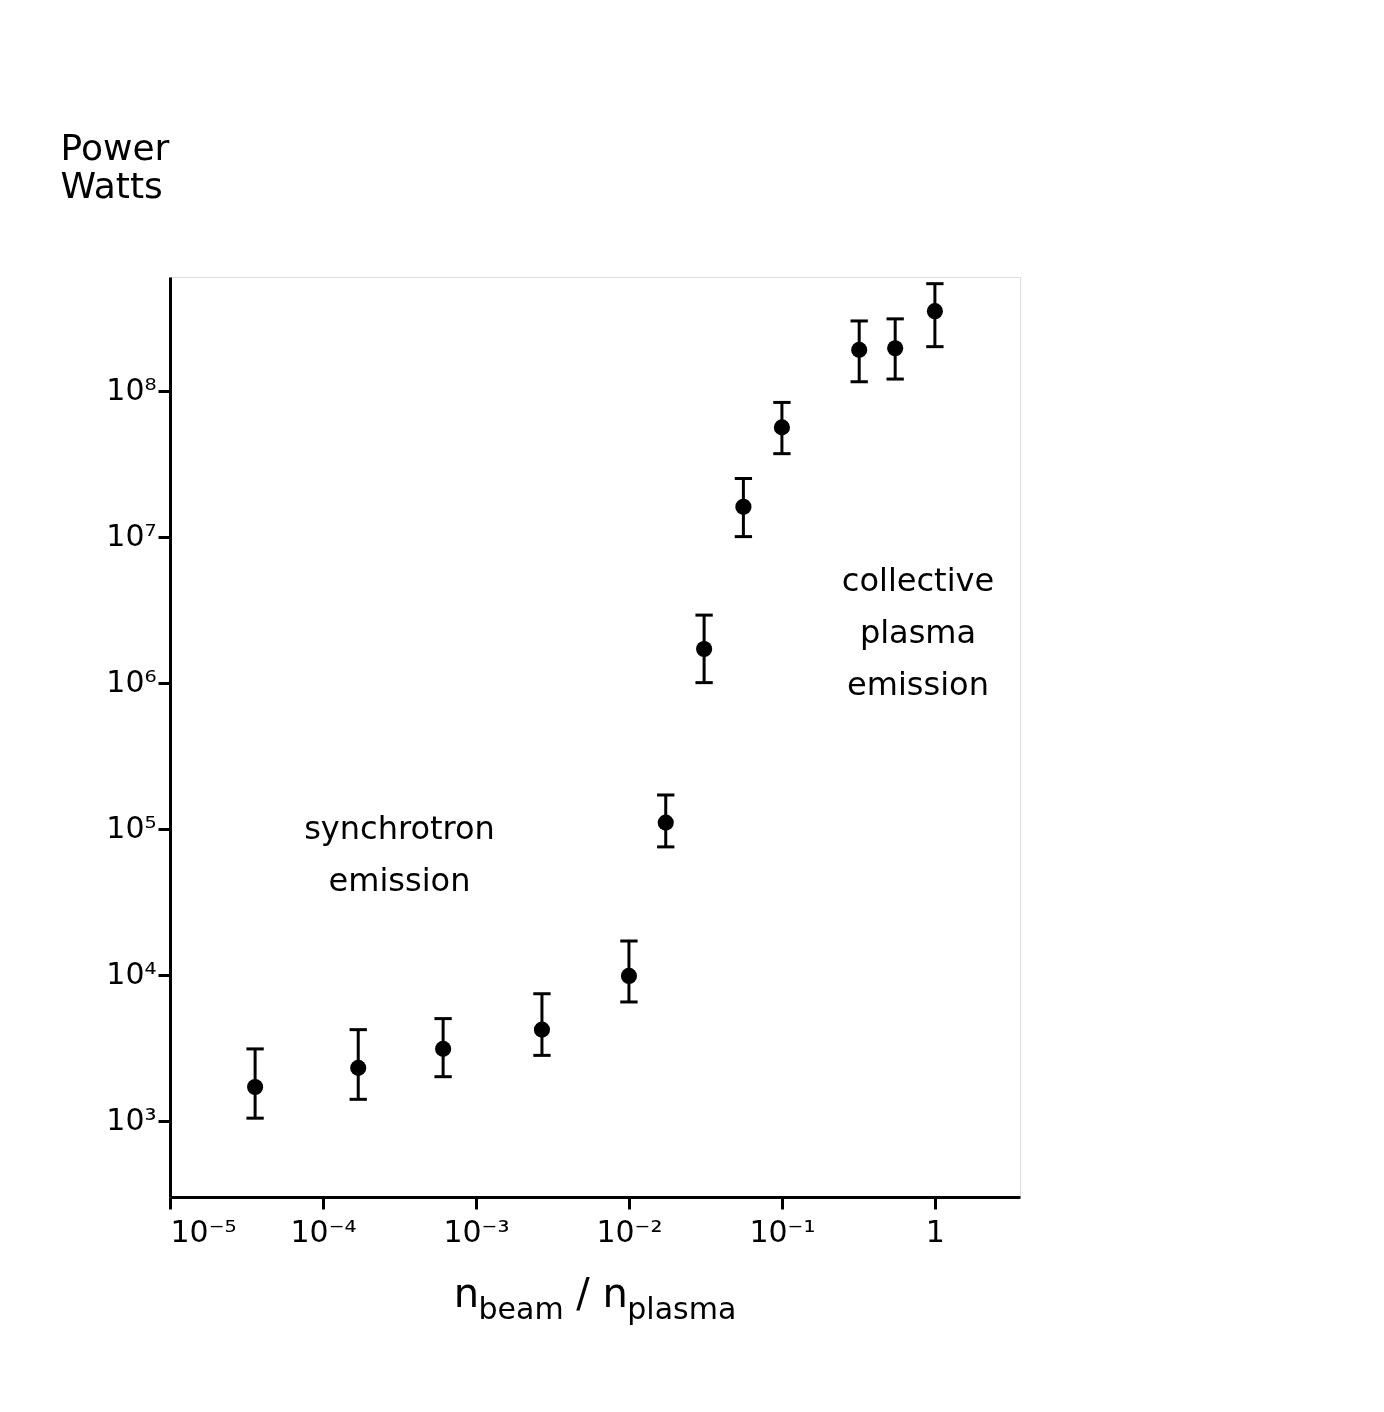 This screenshot has width=1384, height=1412. Describe the element at coordinates (399, 854) in the screenshot. I see `annotation: synchrotron emission` at that location.